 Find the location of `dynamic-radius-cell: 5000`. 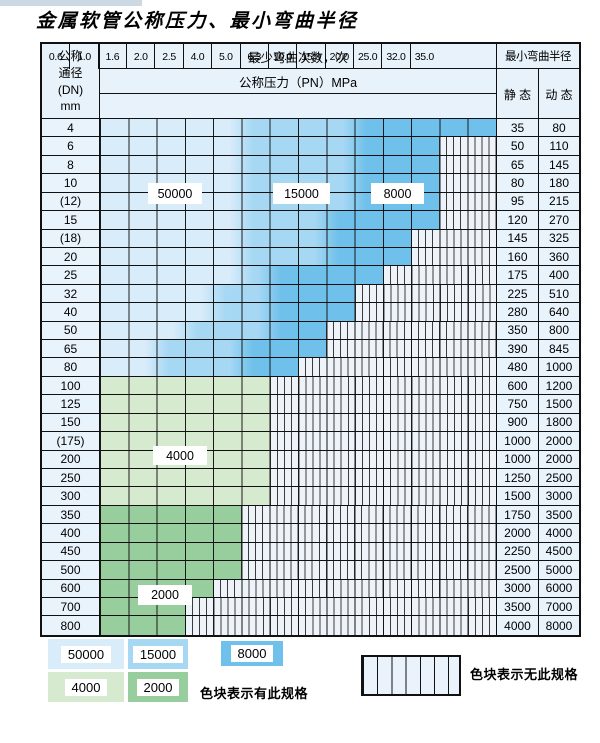

dynamic-radius-cell: 5000 is located at coordinates (558, 570).